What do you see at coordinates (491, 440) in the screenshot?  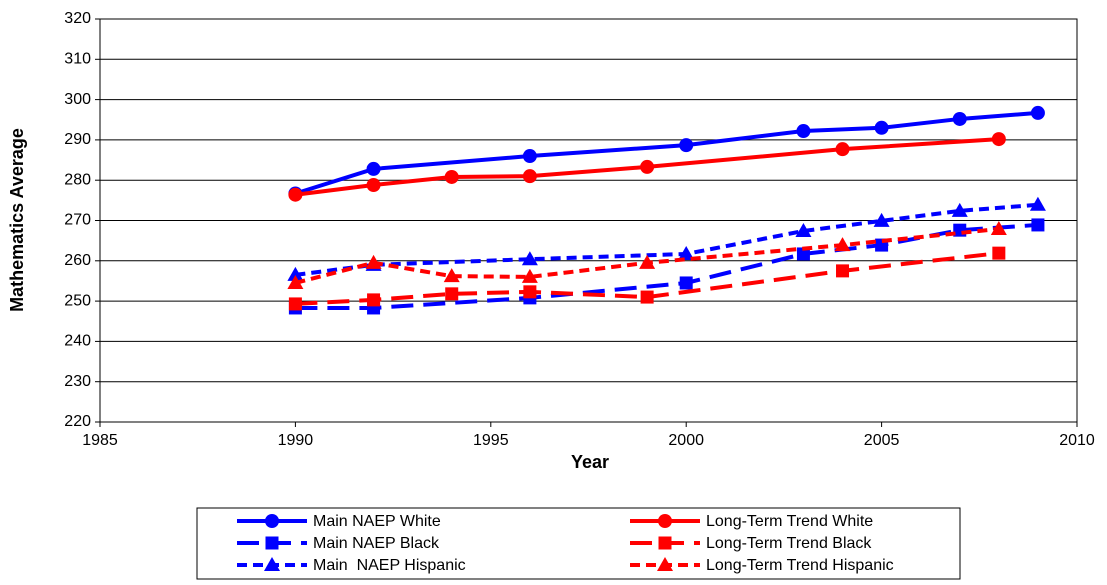 I see `x-tick-label: 1995` at bounding box center [491, 440].